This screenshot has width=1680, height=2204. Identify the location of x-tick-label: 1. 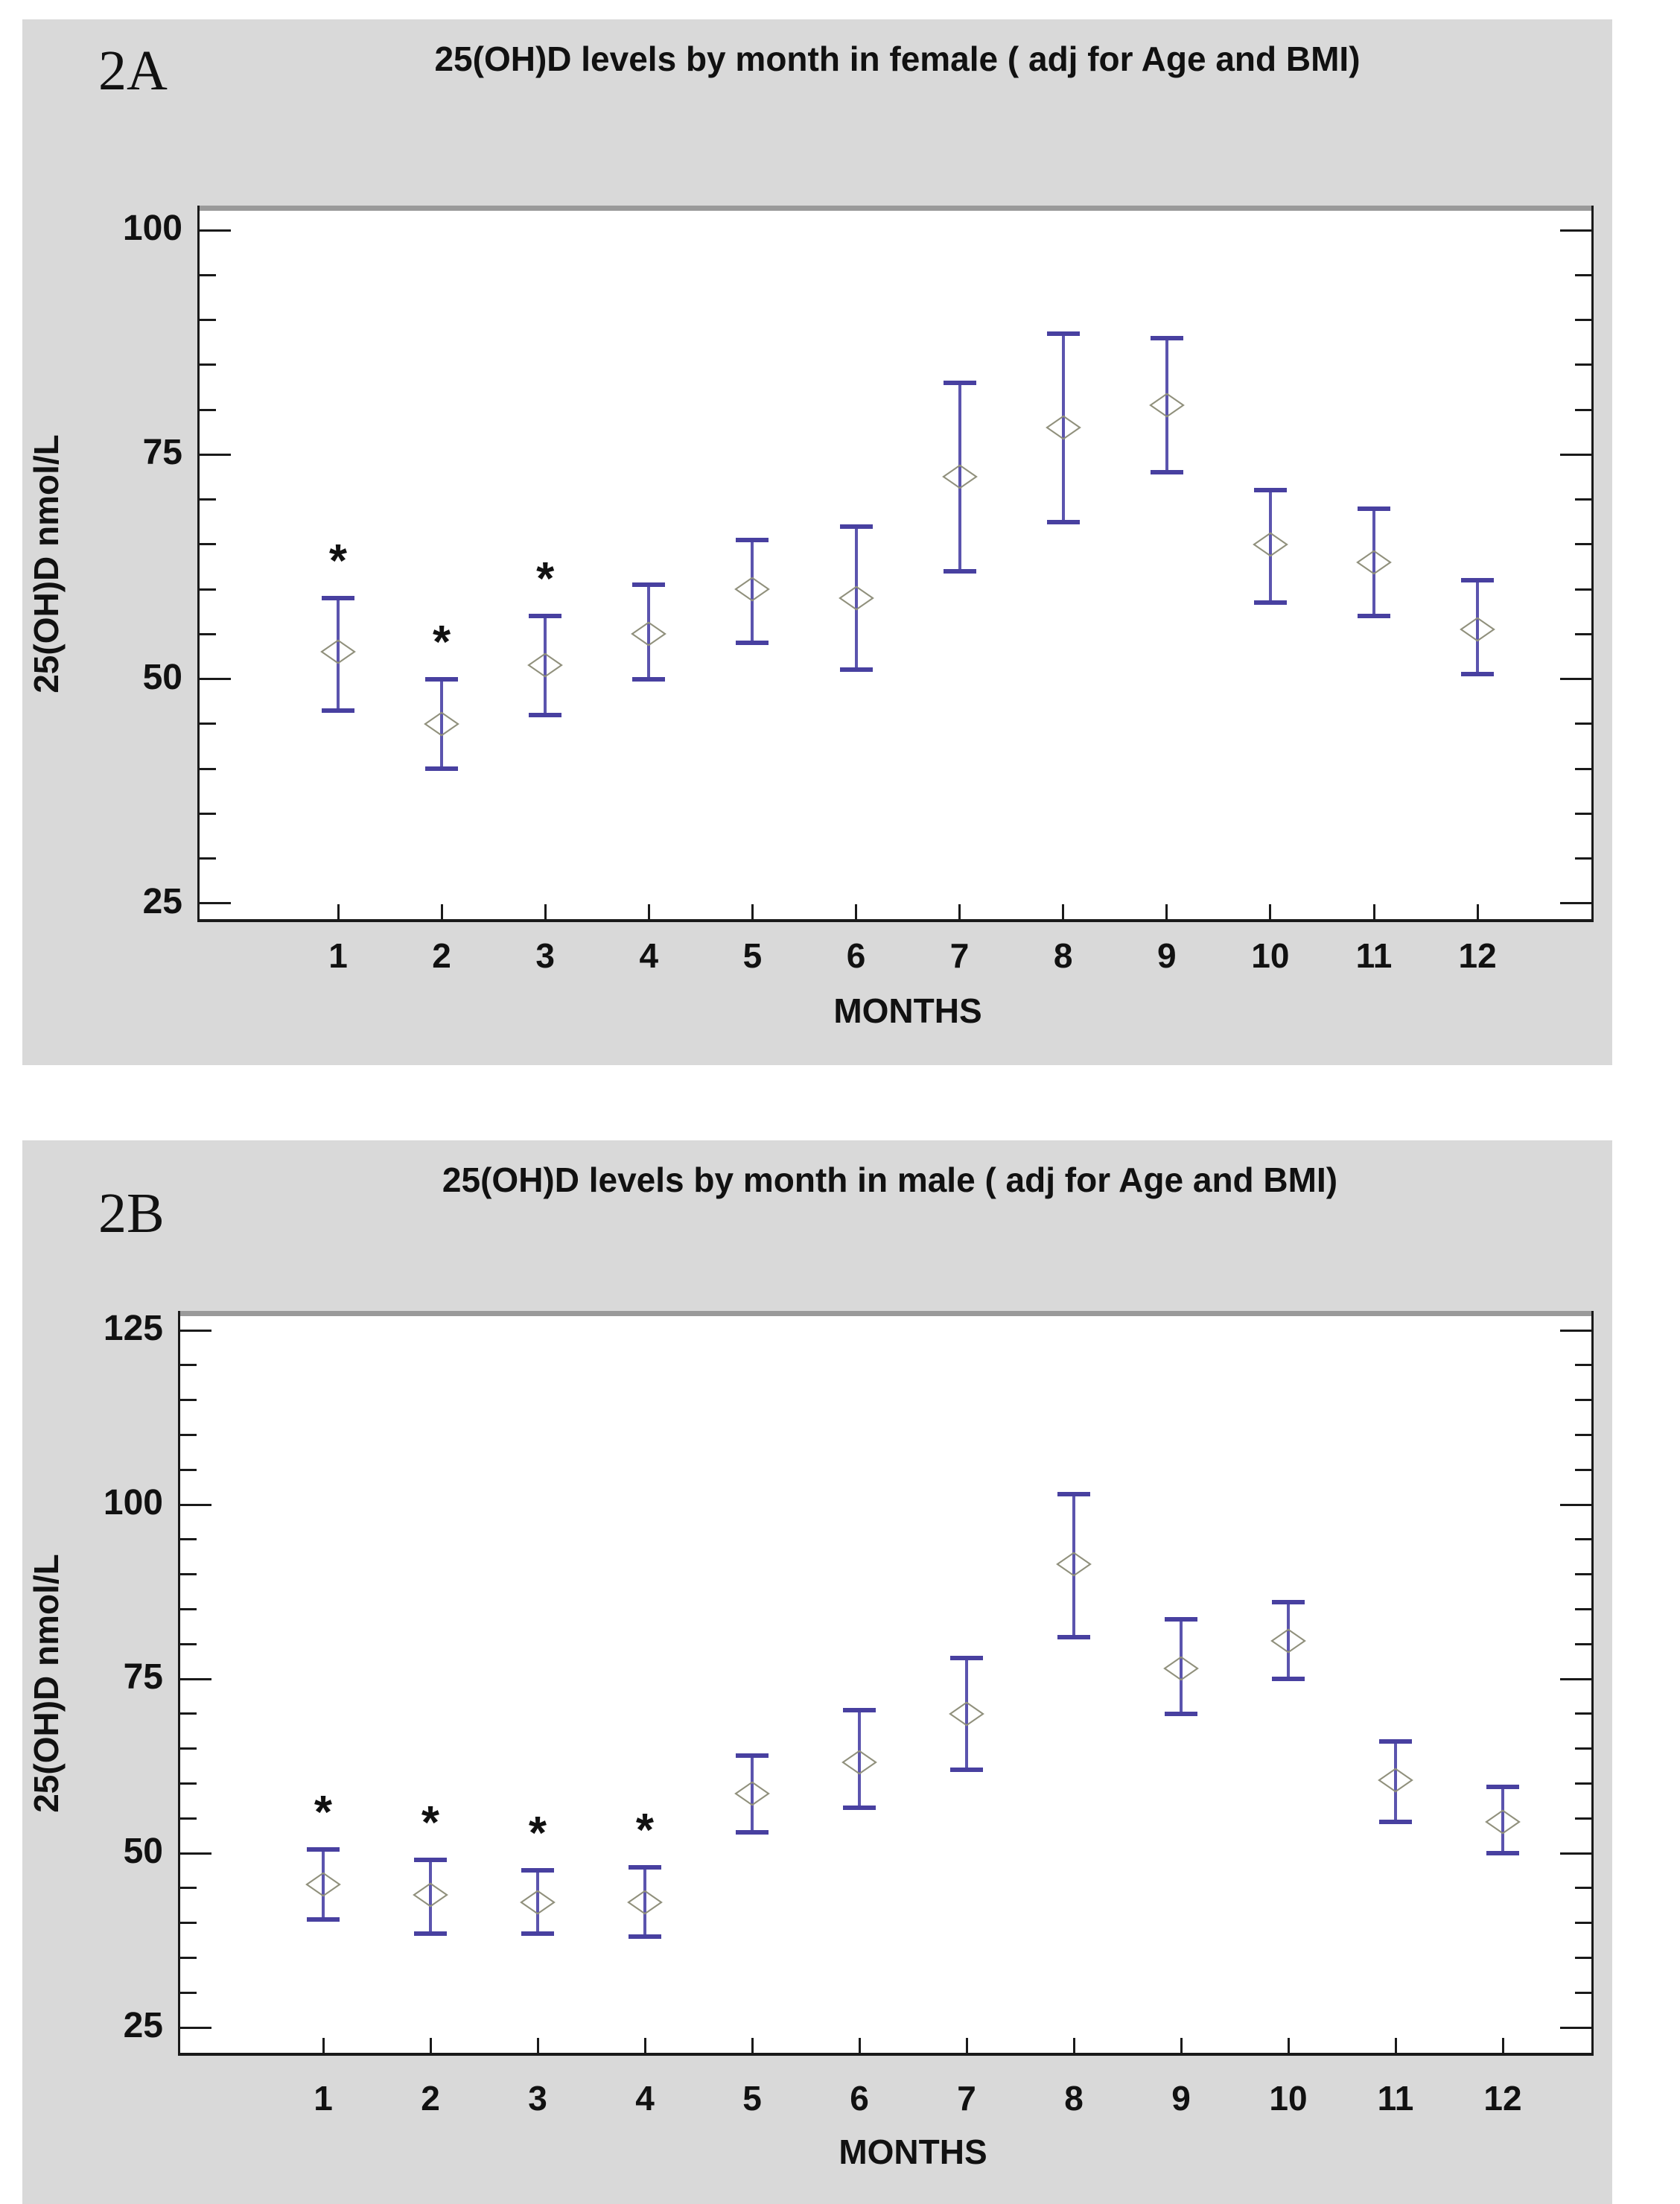
(323, 2098).